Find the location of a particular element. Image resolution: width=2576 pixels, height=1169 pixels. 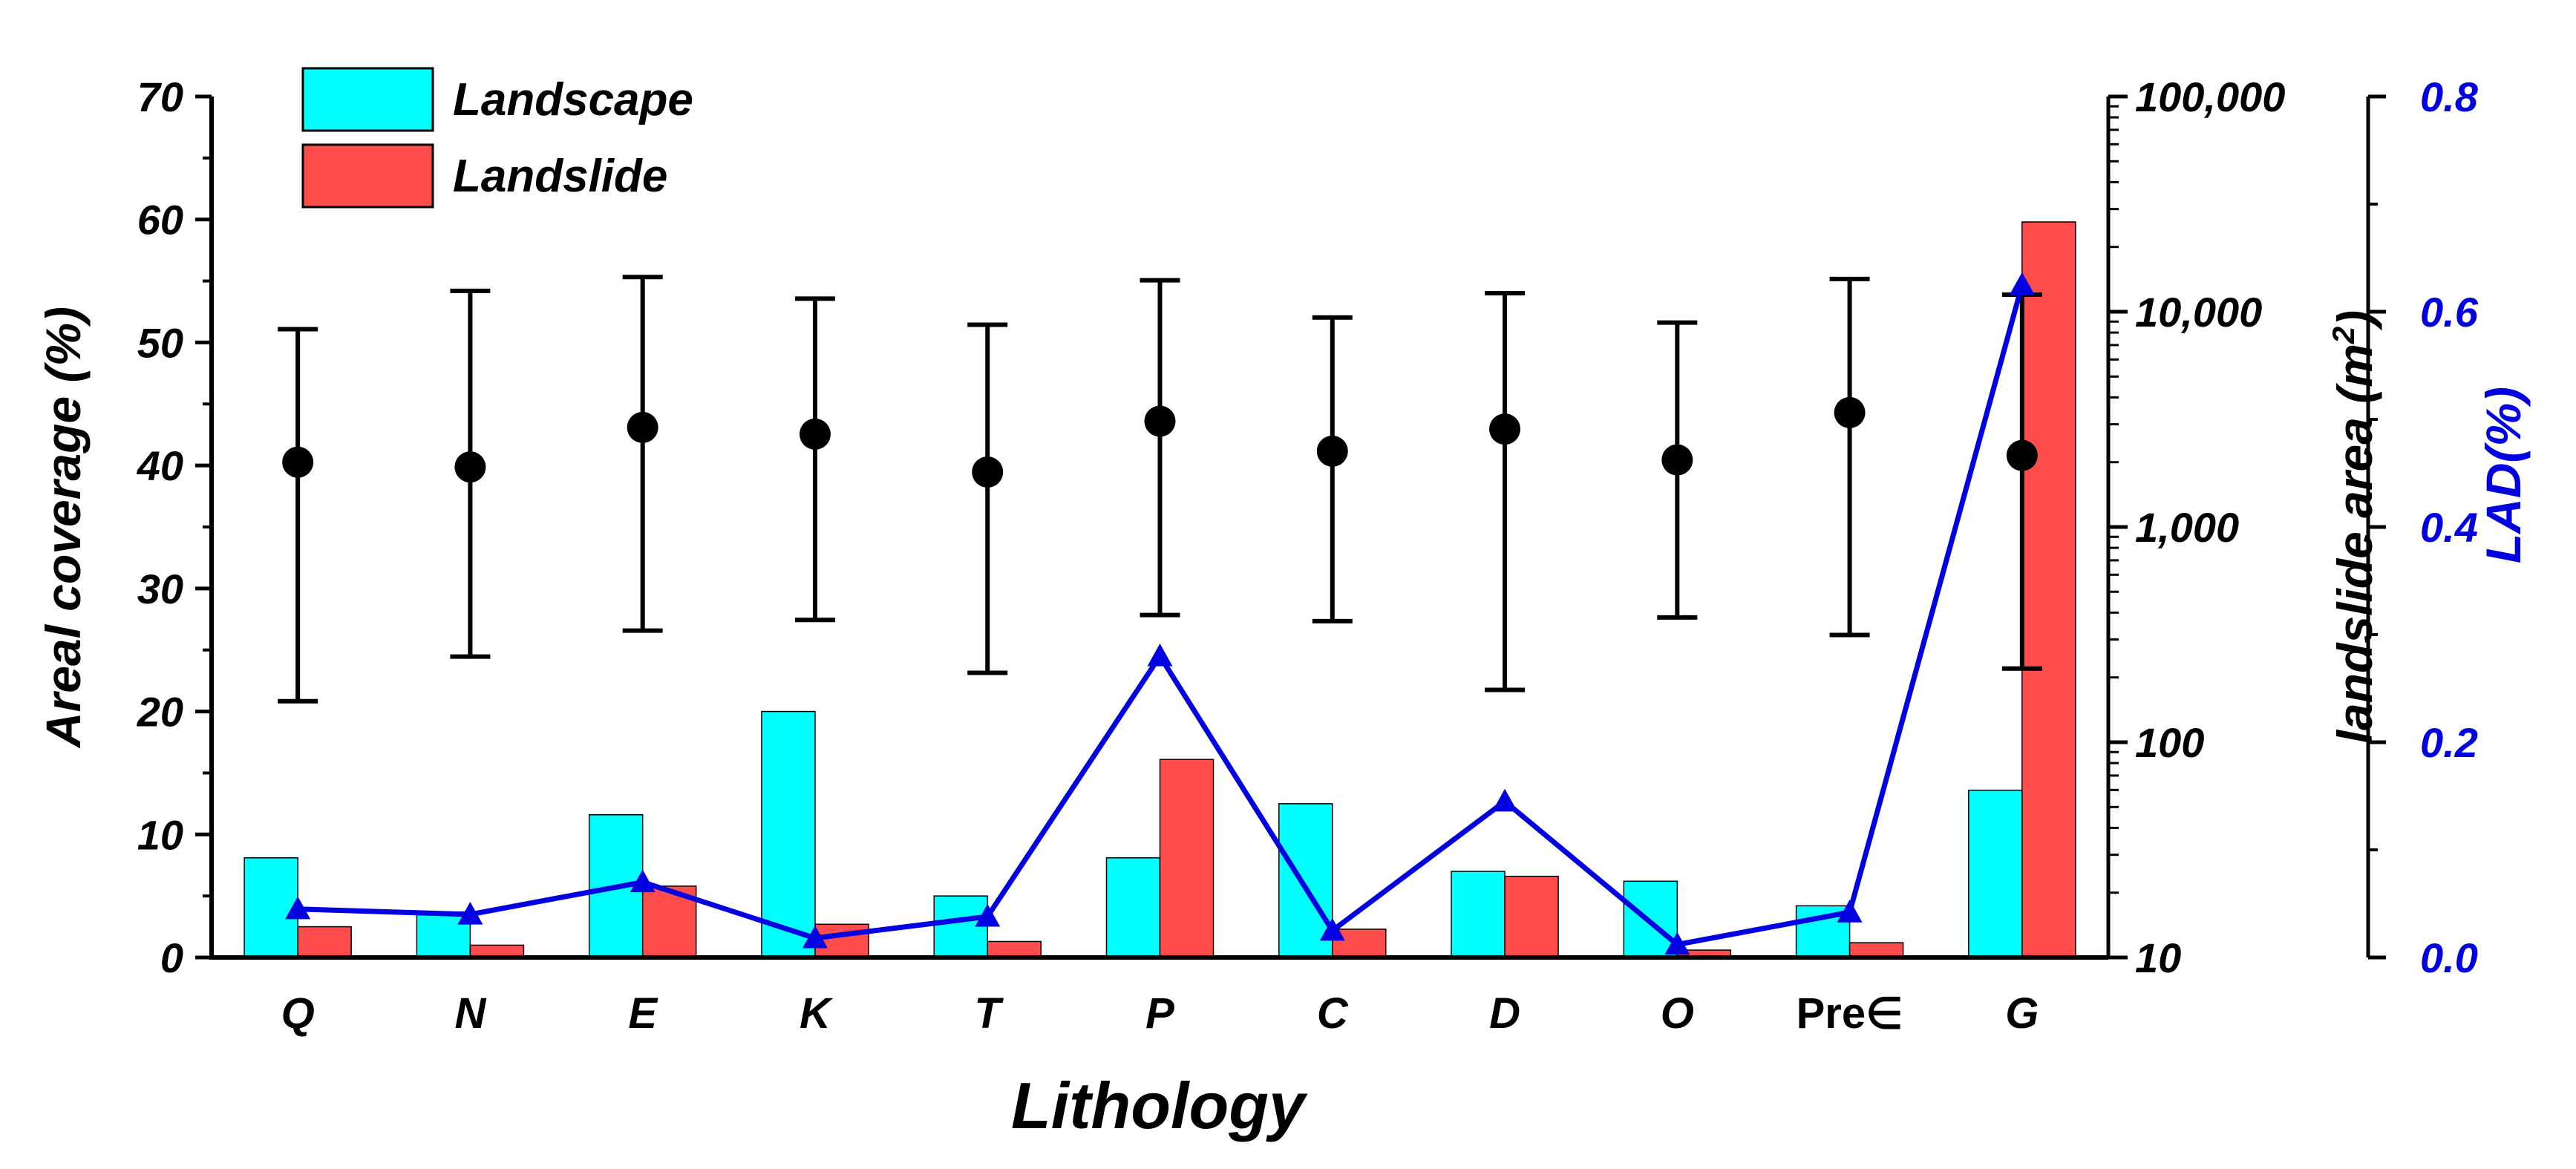

legend-label-landslide: Landslide is located at coordinates (560, 176).